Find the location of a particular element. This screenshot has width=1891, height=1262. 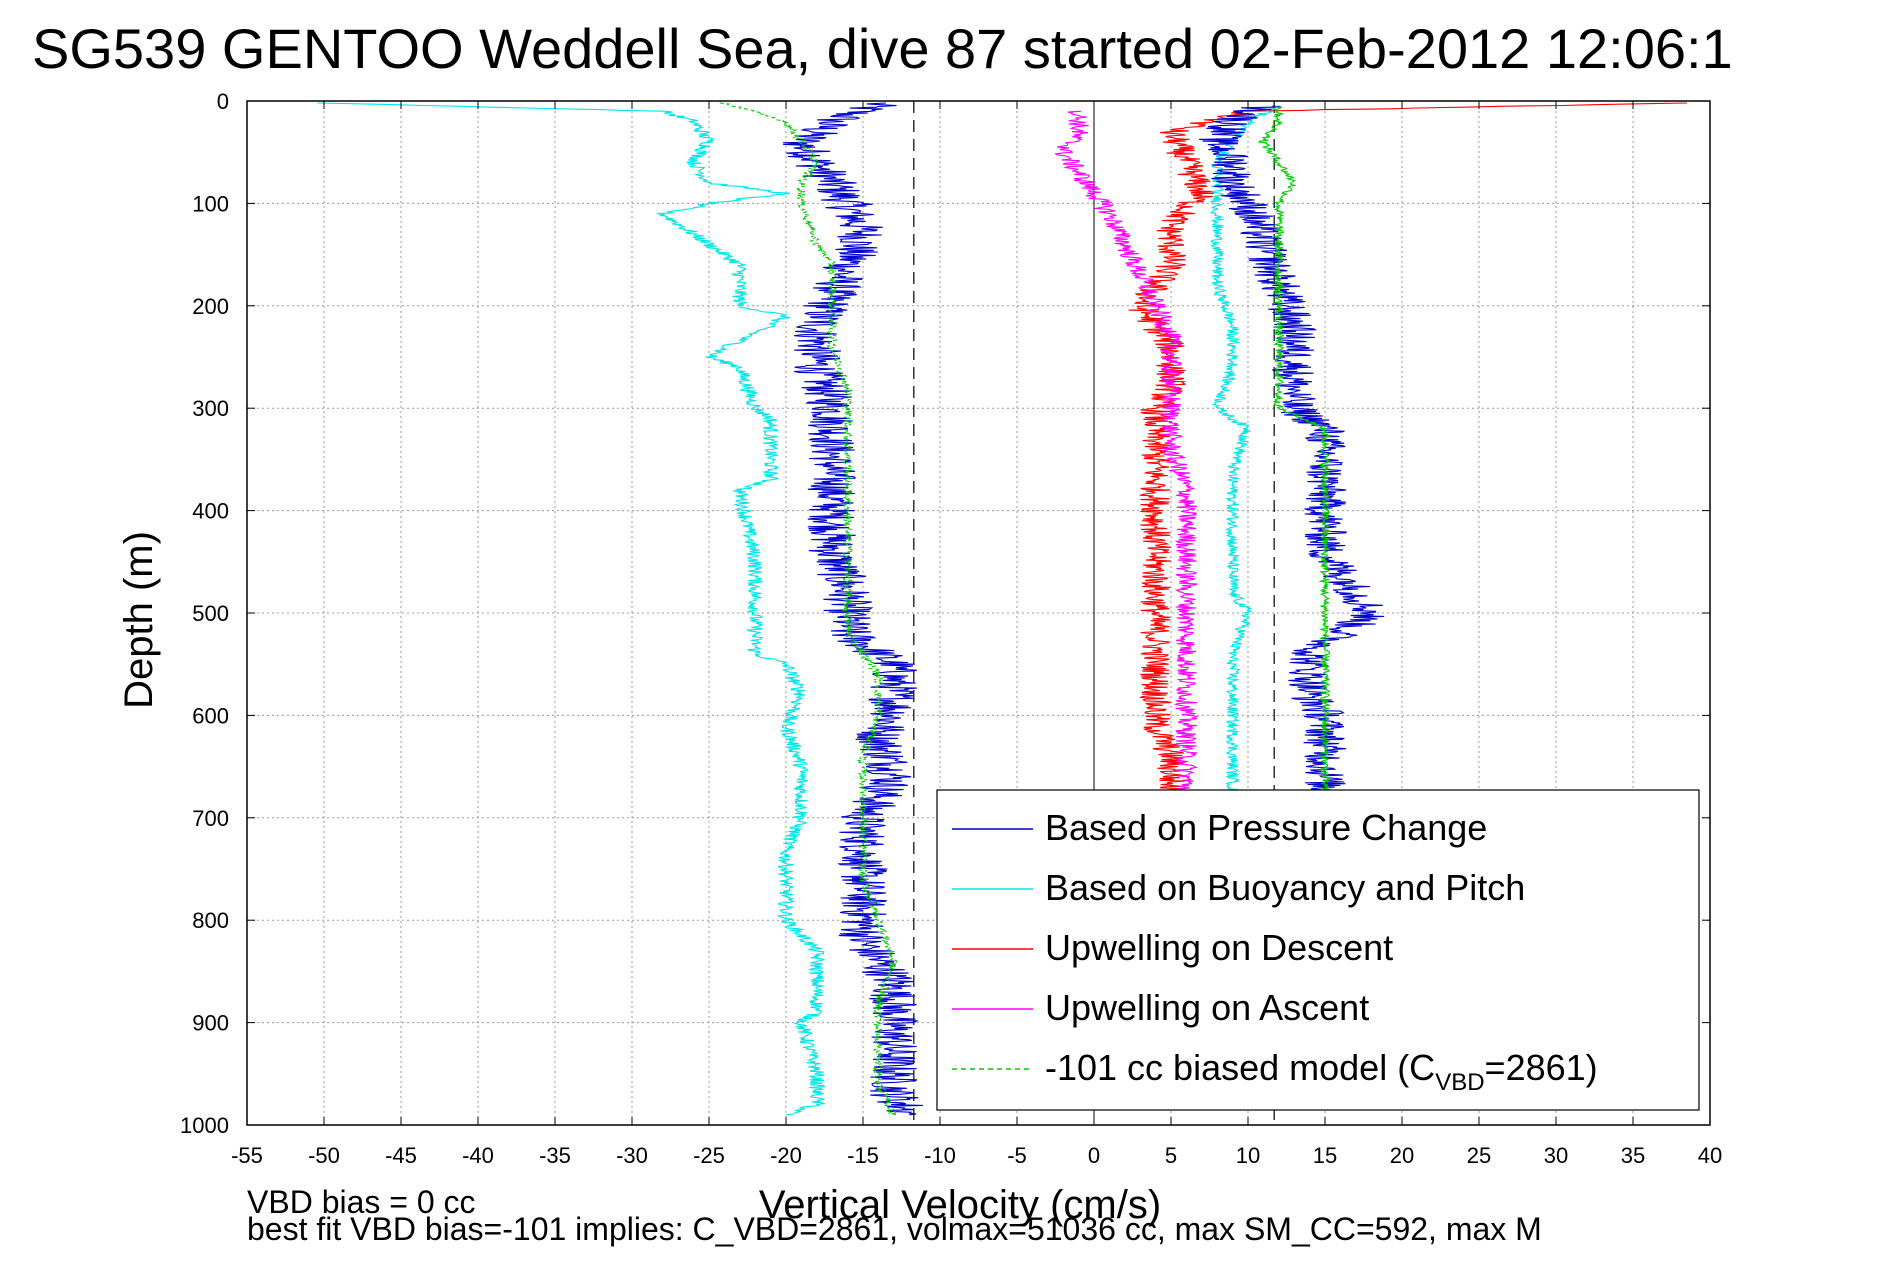

legend-label-text: Based on Buoyancy and Pitch is located at coordinates (1285, 887).